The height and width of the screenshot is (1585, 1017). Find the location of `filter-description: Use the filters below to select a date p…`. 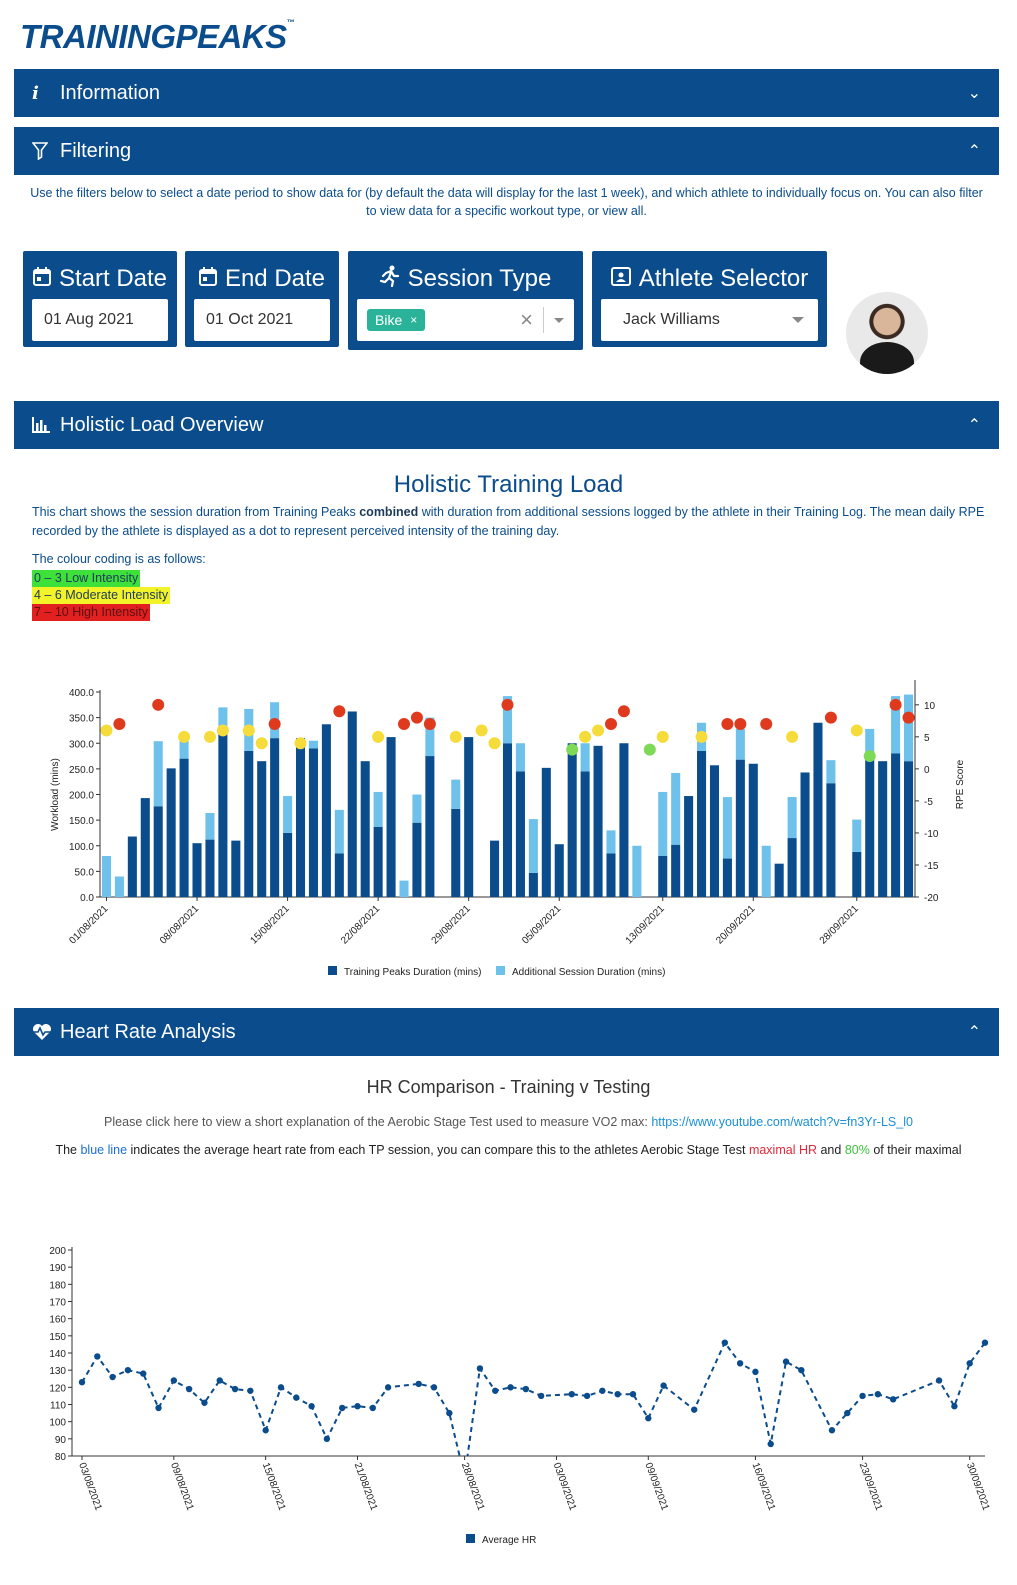

filter-description: Use the filters below to select a date p… is located at coordinates (506, 202).